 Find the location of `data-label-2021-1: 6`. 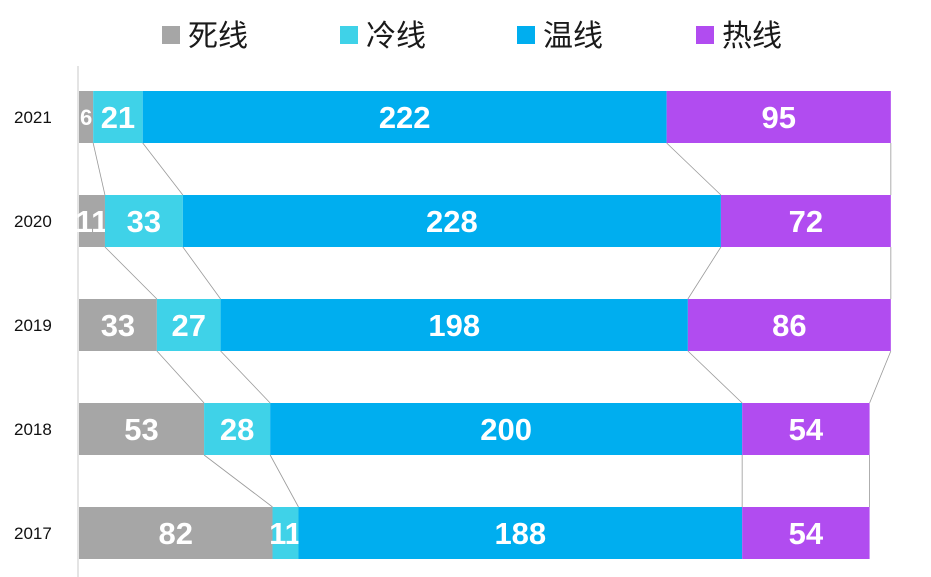

data-label-2021-1: 6 is located at coordinates (86, 117).